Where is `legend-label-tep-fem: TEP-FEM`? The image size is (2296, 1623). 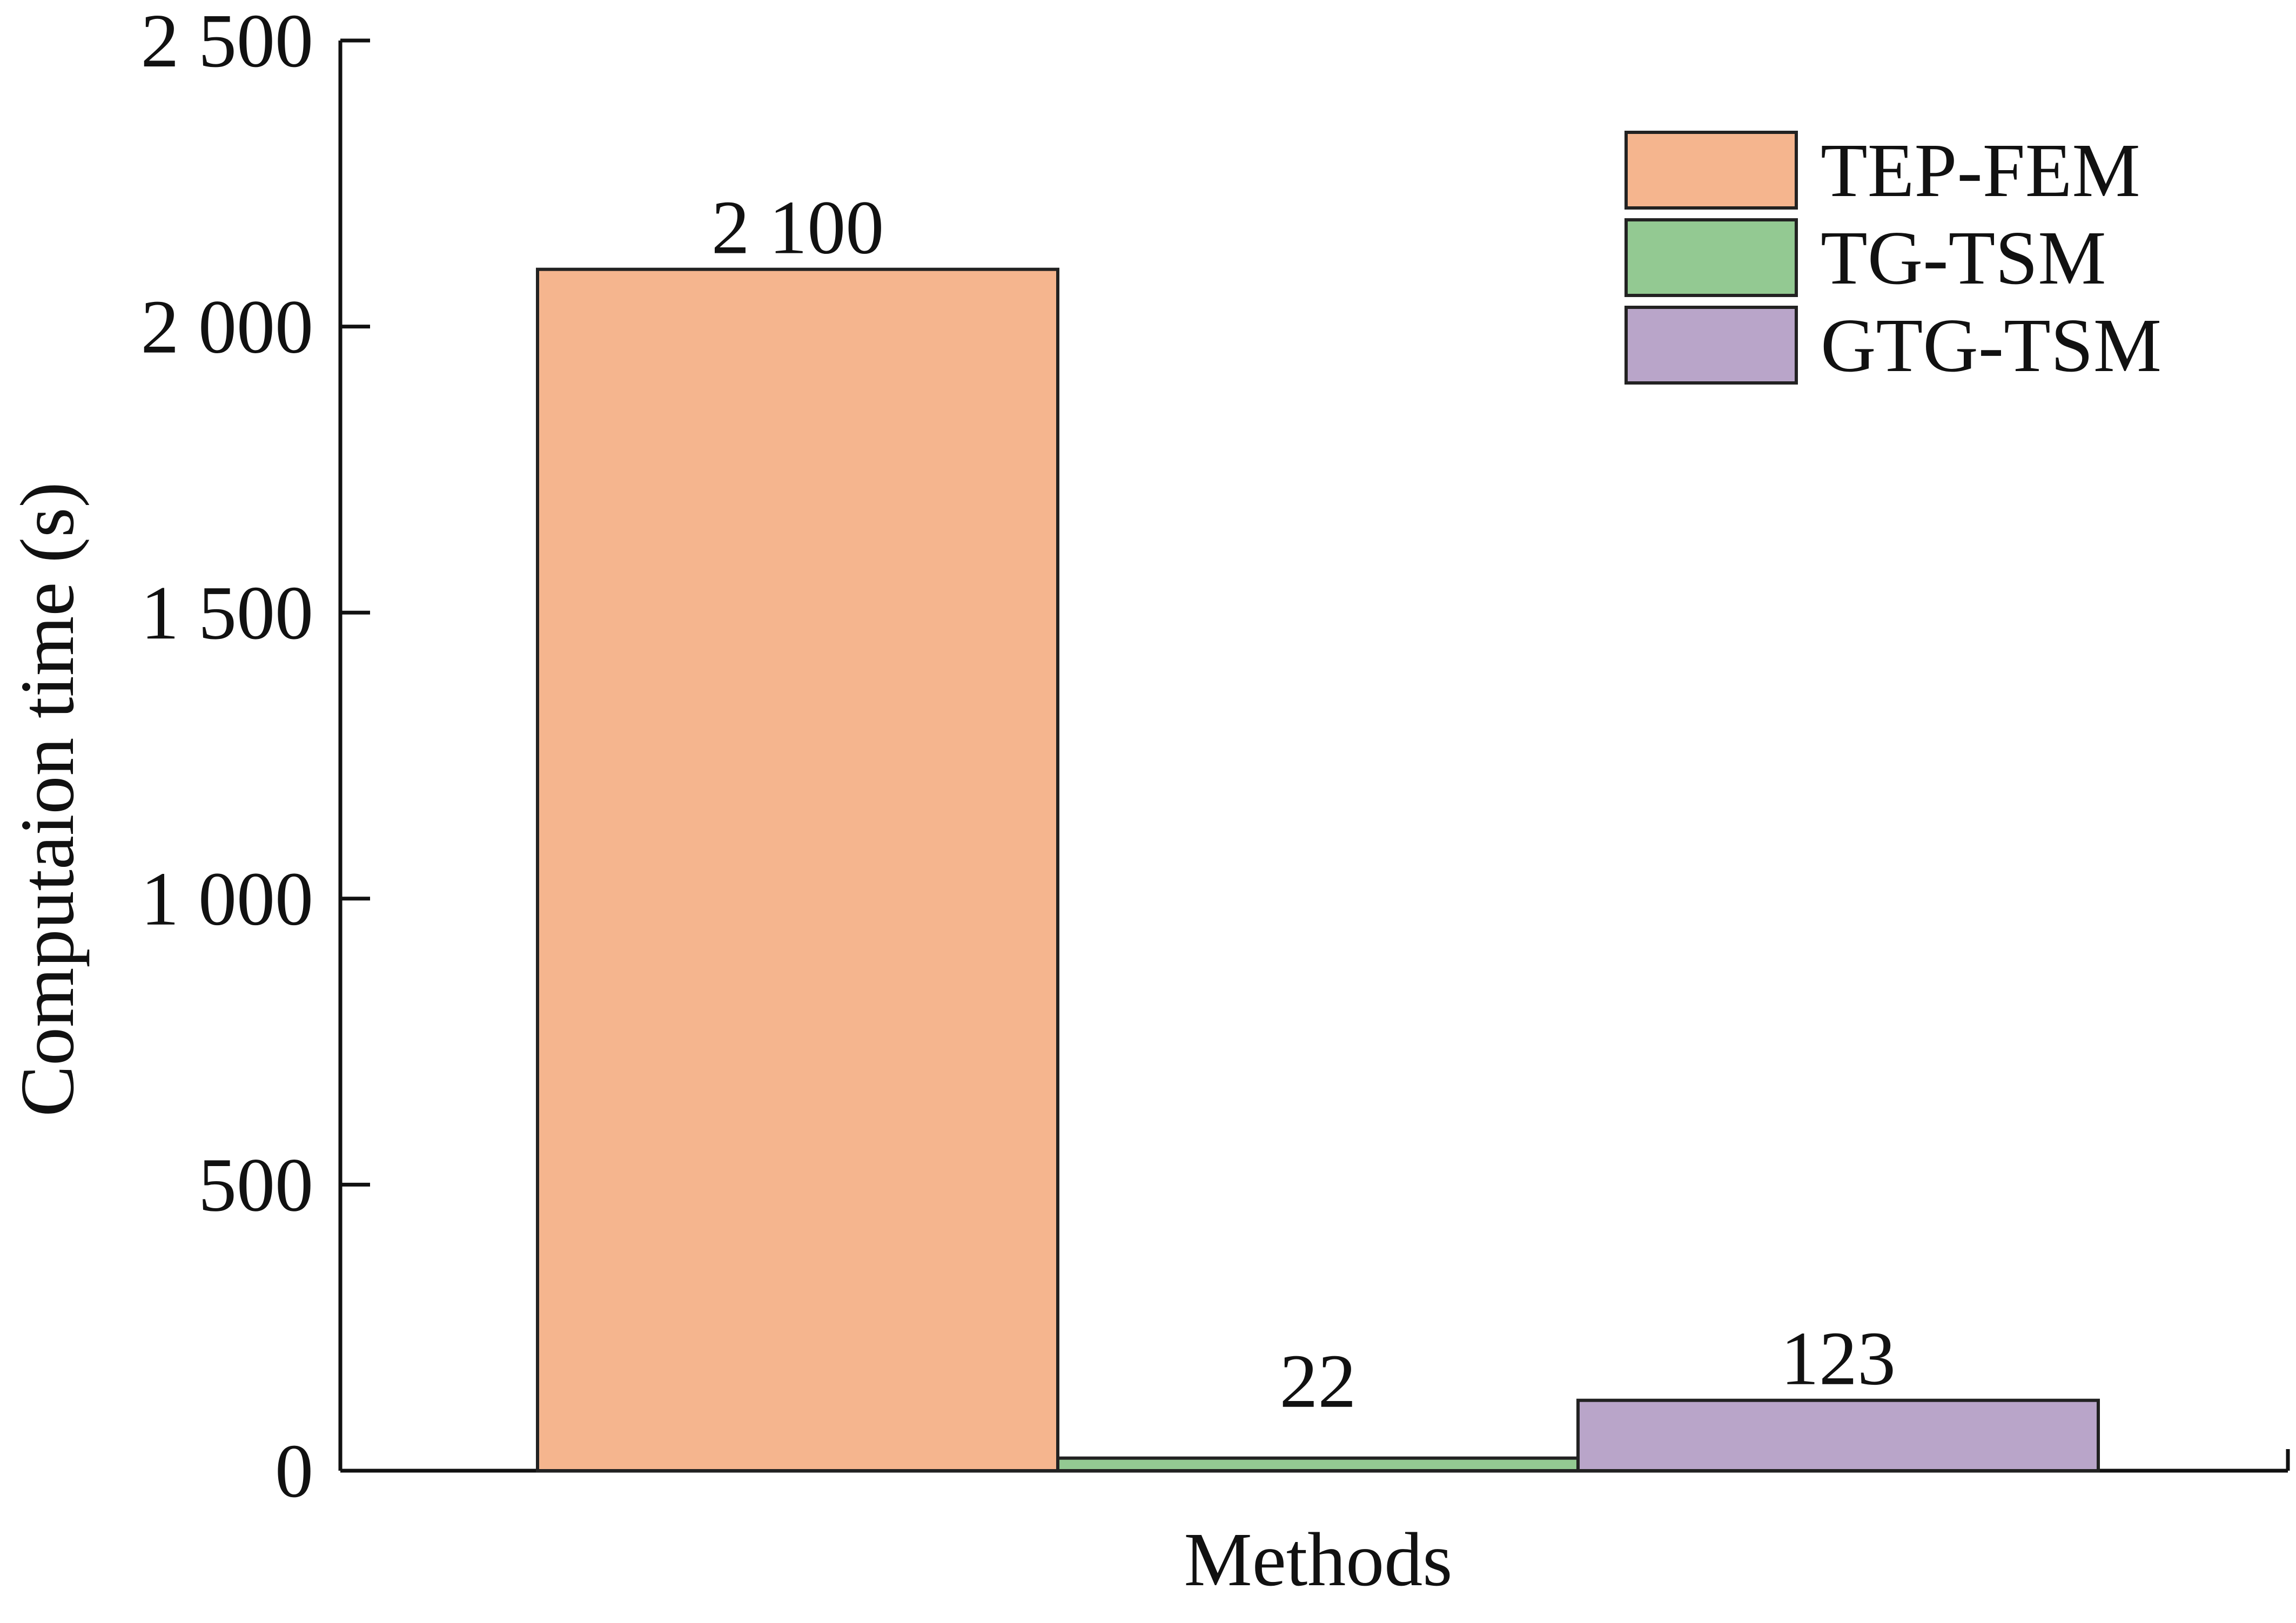 legend-label-tep-fem: TEP-FEM is located at coordinates (1980, 170).